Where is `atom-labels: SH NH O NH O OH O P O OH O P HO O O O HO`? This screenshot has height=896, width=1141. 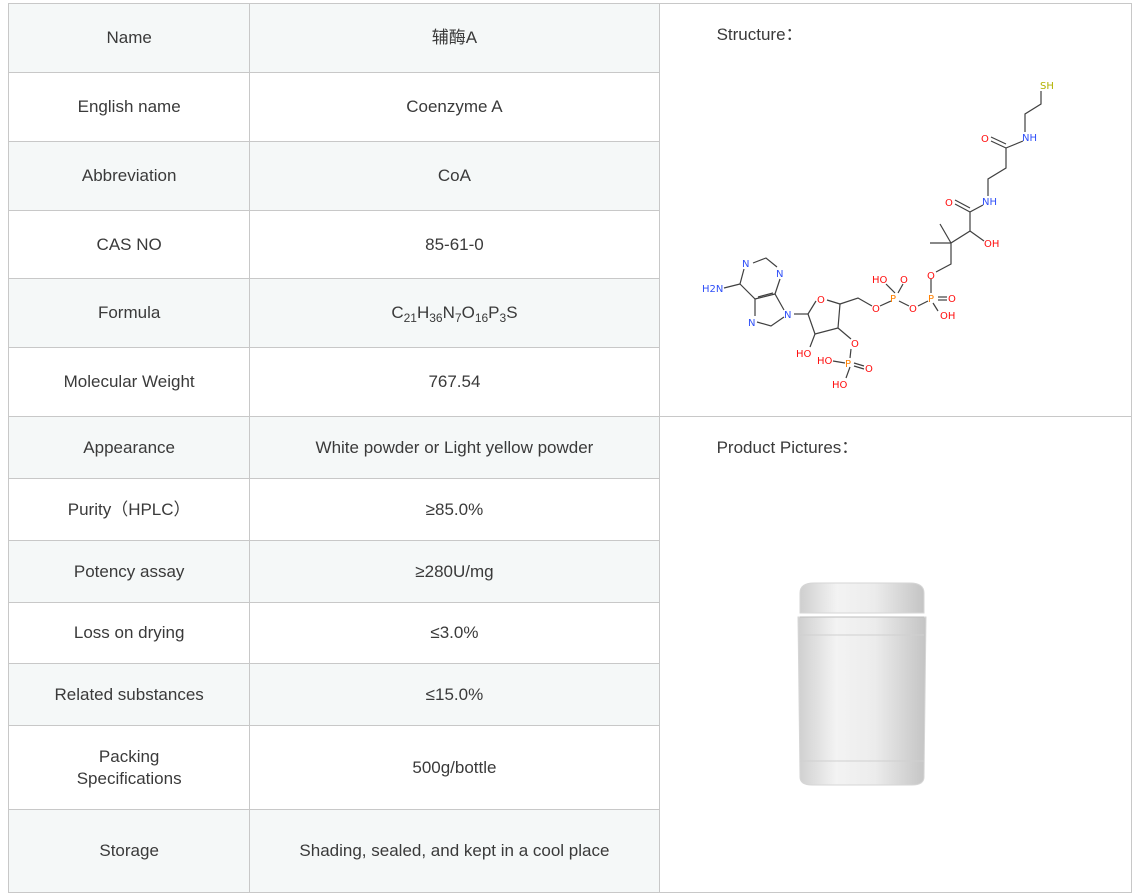
atom-labels: SH NH O NH O OH O P O OH O P HO O O O HO is located at coordinates (878, 236).